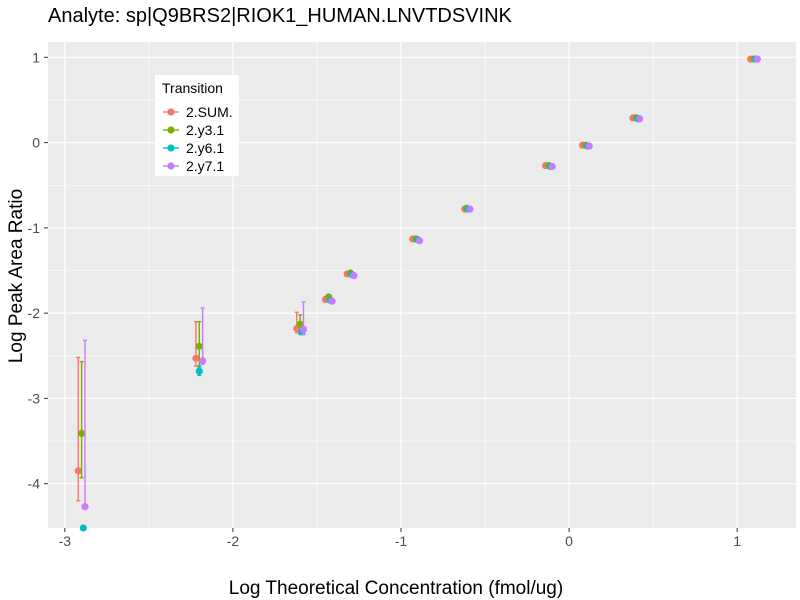 The width and height of the screenshot is (800, 600). Describe the element at coordinates (38, 270) in the screenshot. I see `y-axis-ticks: -4 -3 -2 -1 0 1` at that location.